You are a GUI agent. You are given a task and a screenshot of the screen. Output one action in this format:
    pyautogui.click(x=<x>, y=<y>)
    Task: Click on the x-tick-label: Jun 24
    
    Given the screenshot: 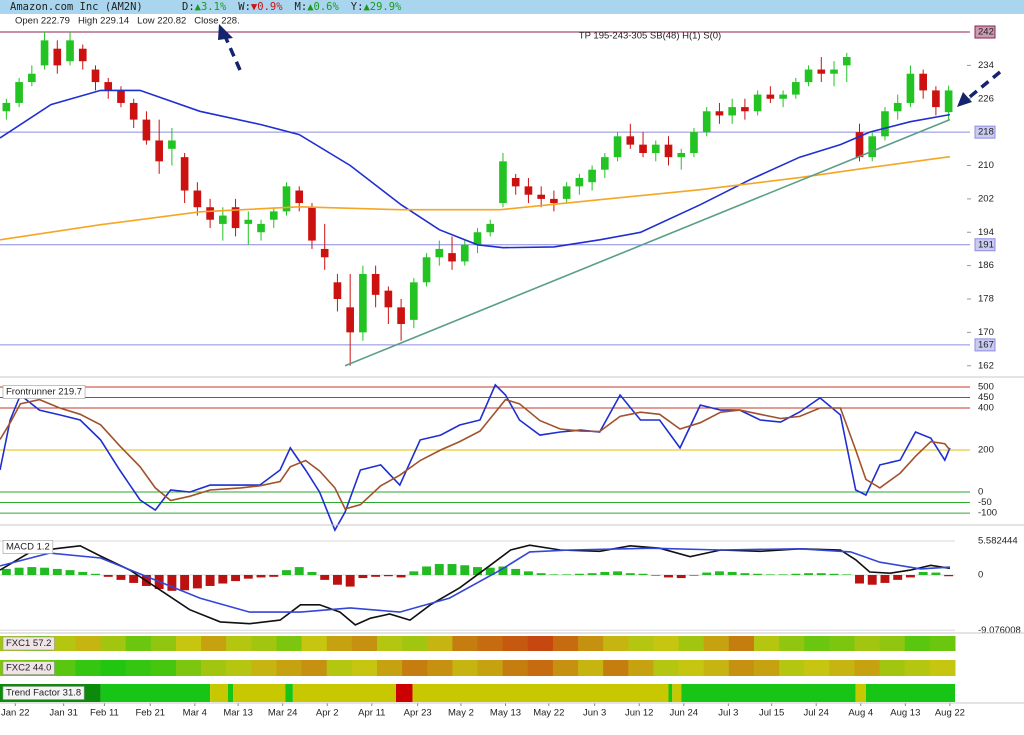 What is the action you would take?
    pyautogui.click(x=684, y=713)
    